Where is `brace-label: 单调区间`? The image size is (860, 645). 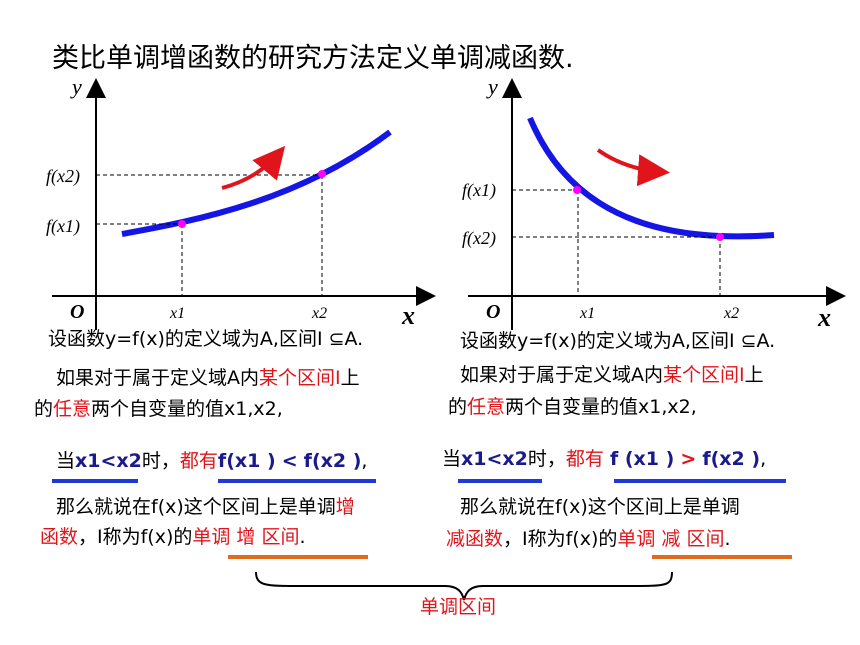 brace-label: 单调区间 is located at coordinates (458, 607).